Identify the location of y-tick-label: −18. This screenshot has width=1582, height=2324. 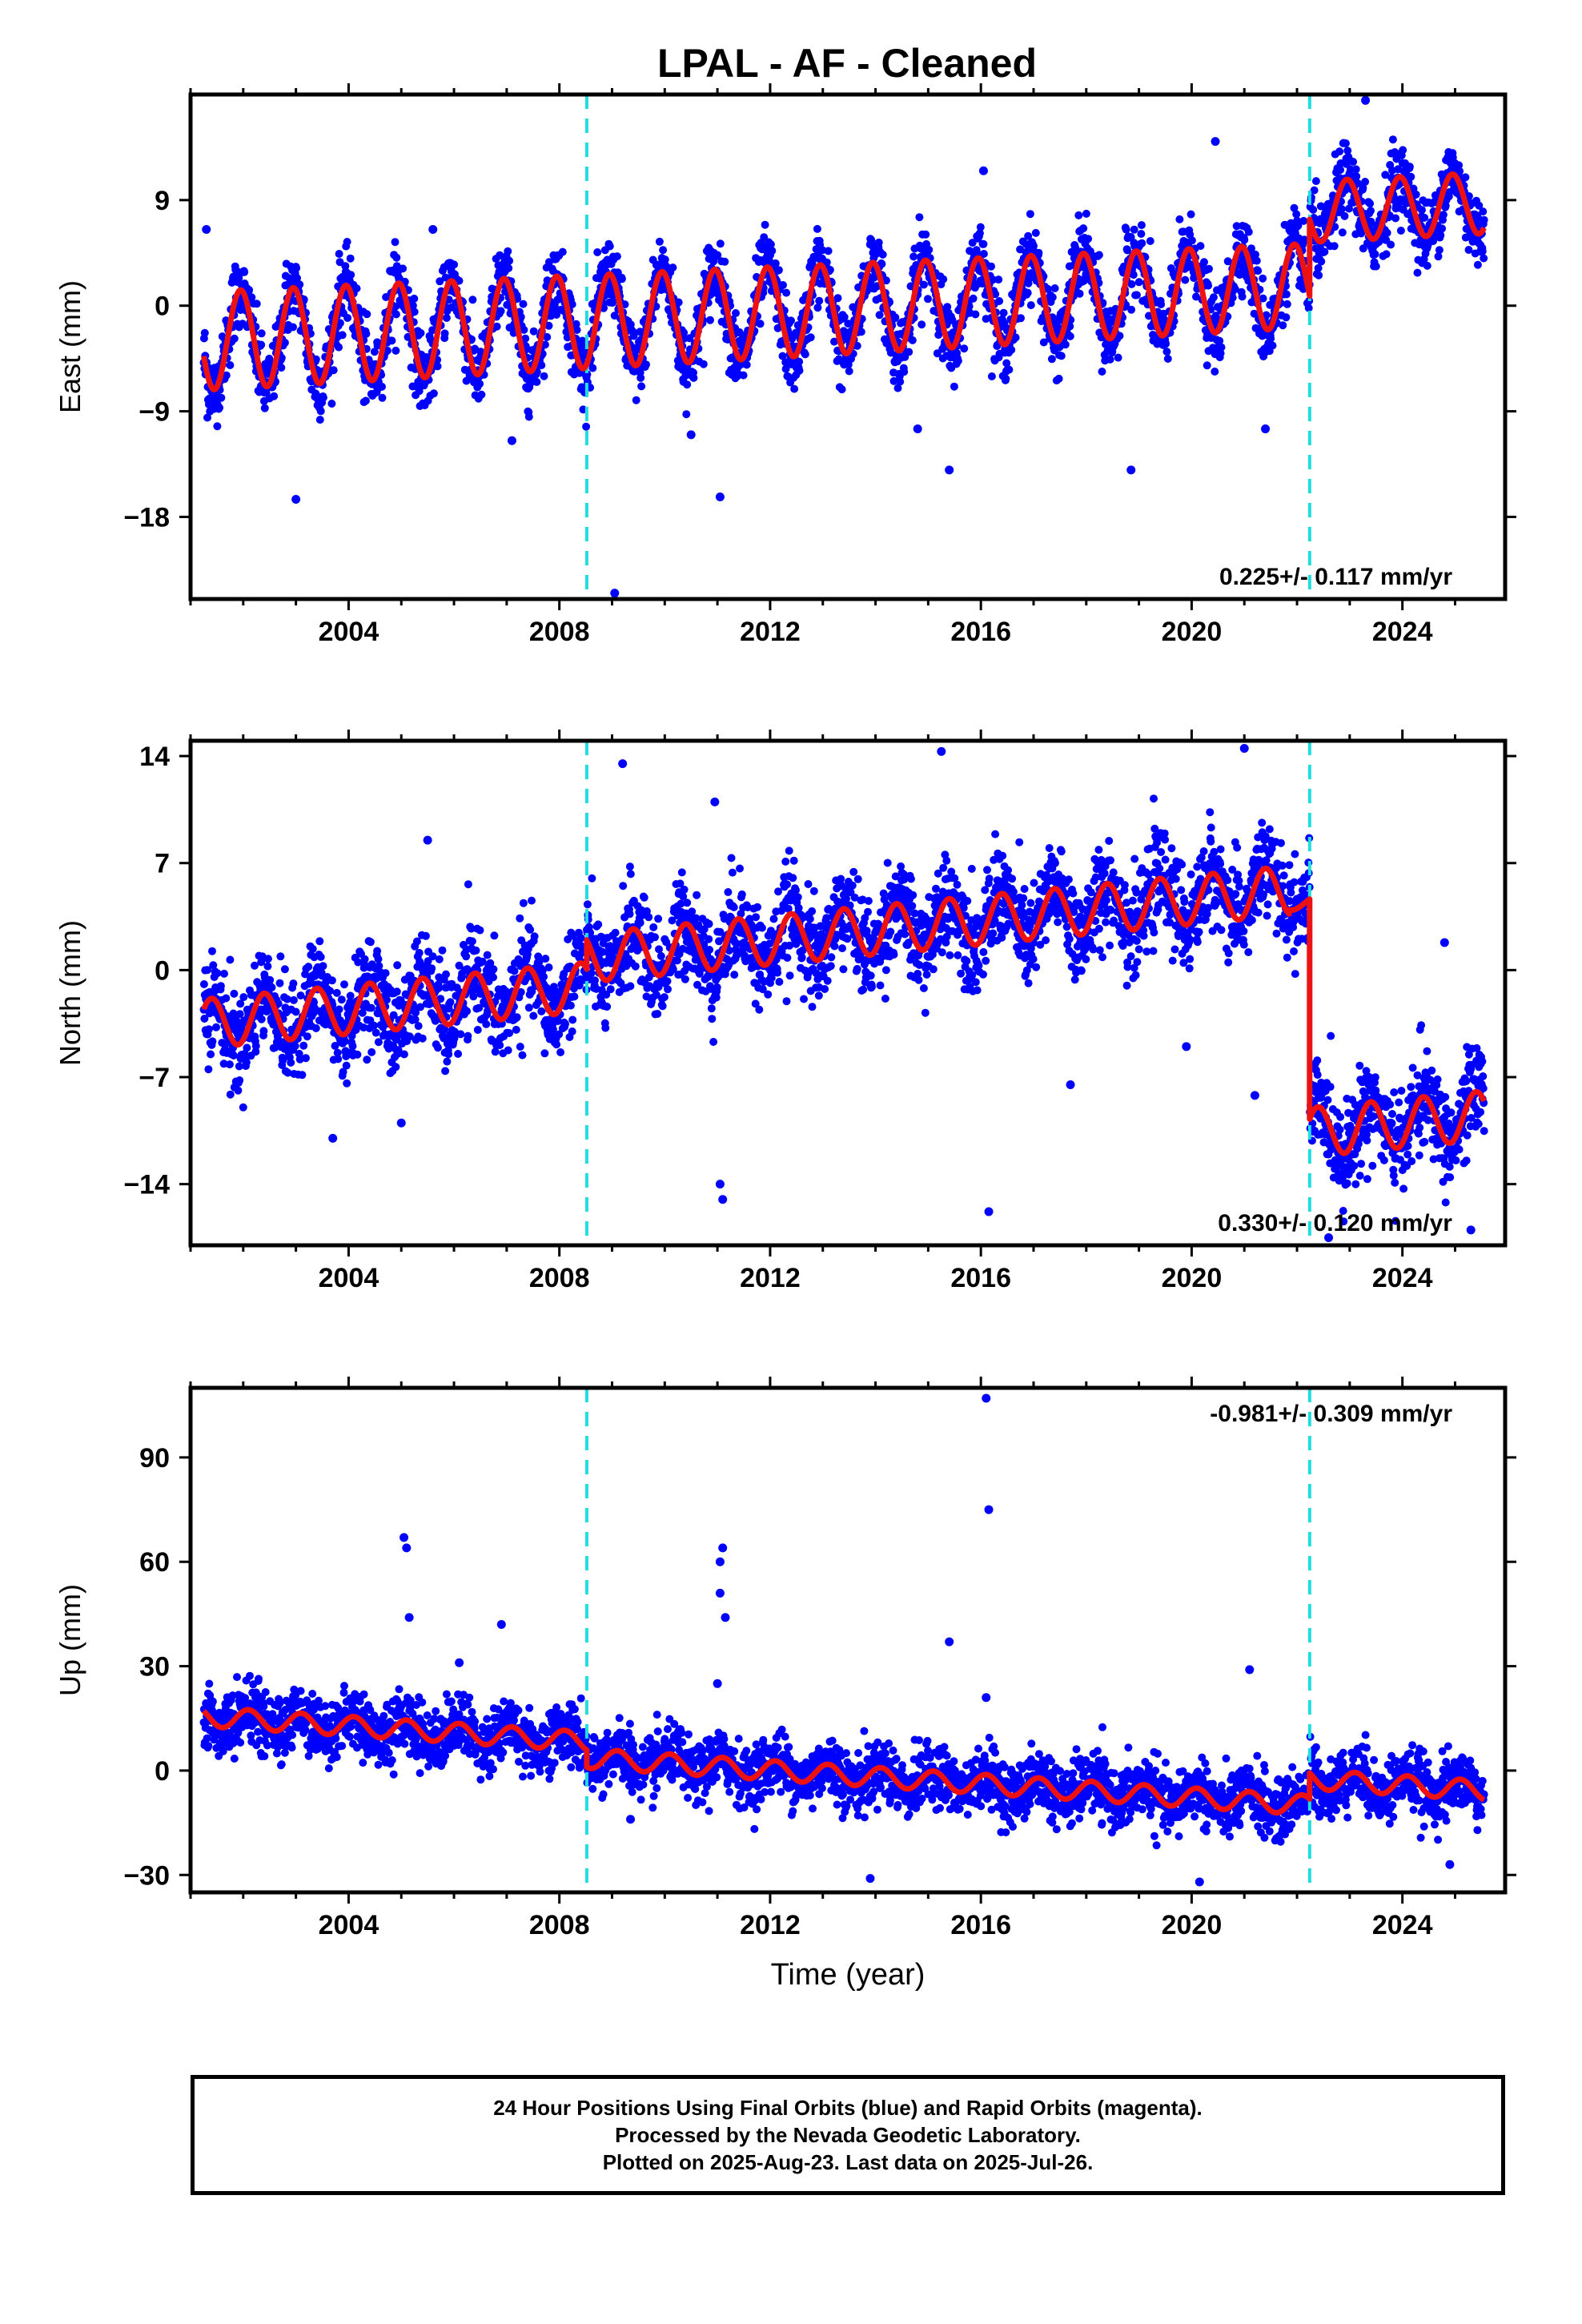
(146, 517).